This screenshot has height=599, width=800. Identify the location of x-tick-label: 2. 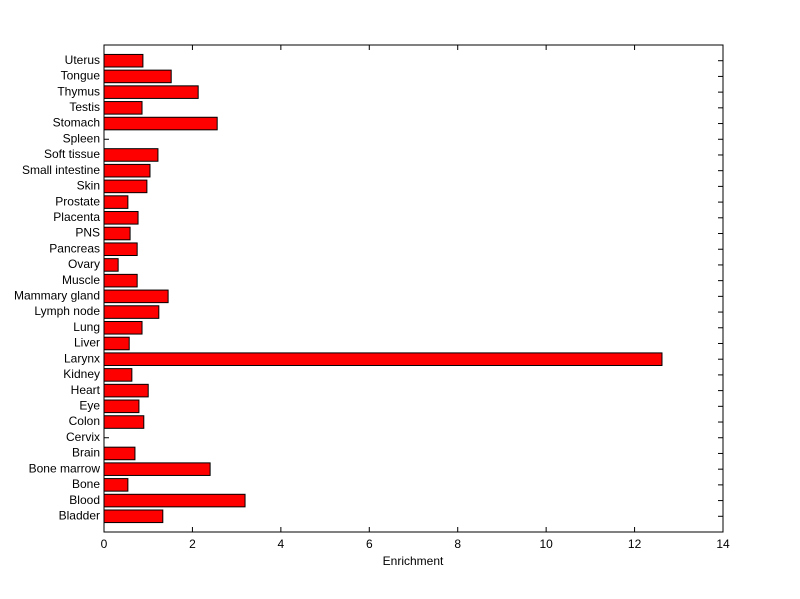
(192, 544).